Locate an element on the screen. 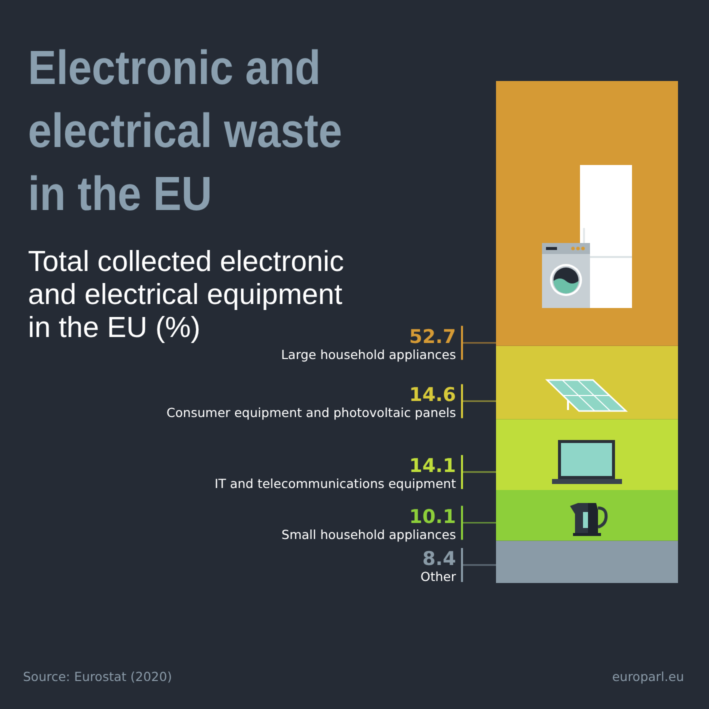 Image resolution: width=709 pixels, height=709 pixels. text: Consumer equipment and photovoltaic panels is located at coordinates (311, 412).